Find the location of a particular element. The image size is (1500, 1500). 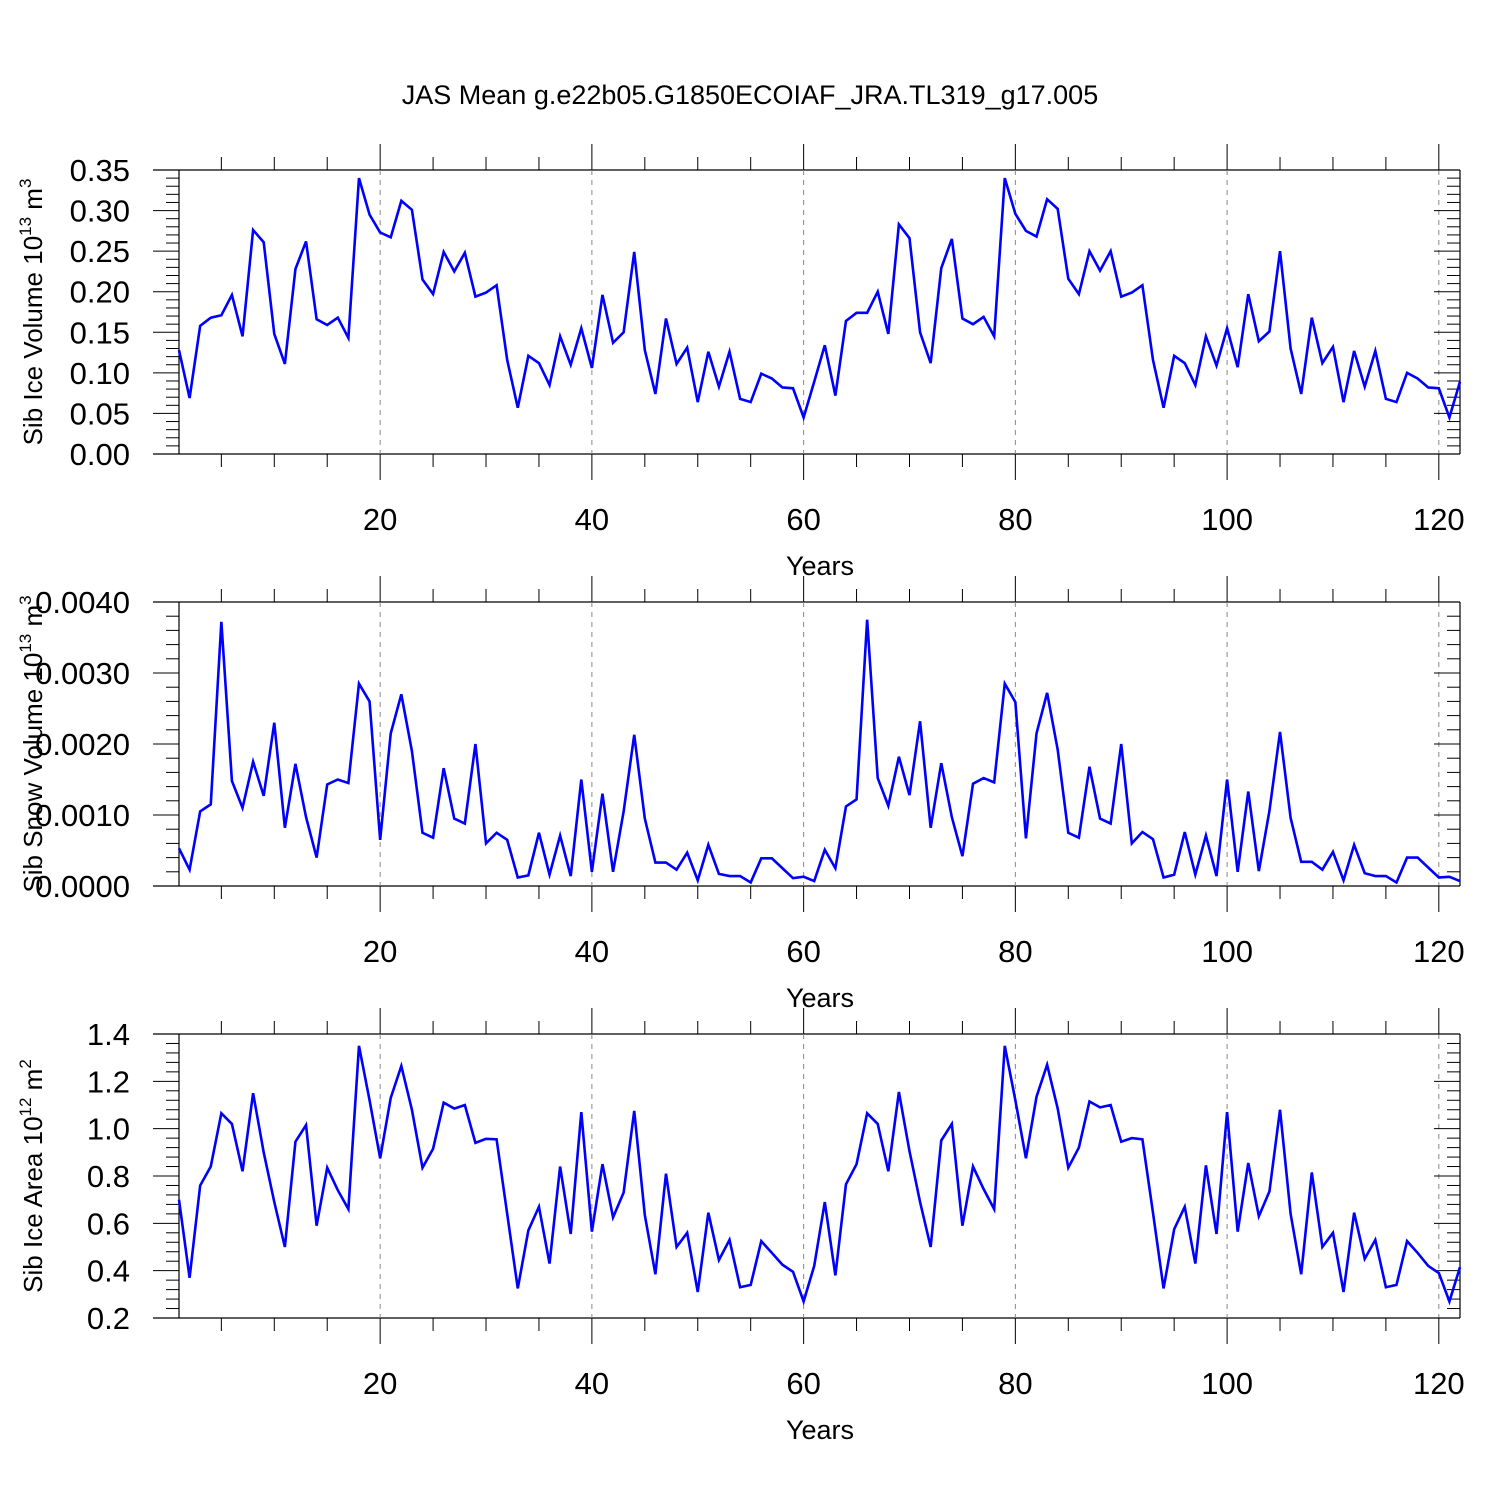

ice-volume-xtick-label: 120 is located at coordinates (1439, 519).